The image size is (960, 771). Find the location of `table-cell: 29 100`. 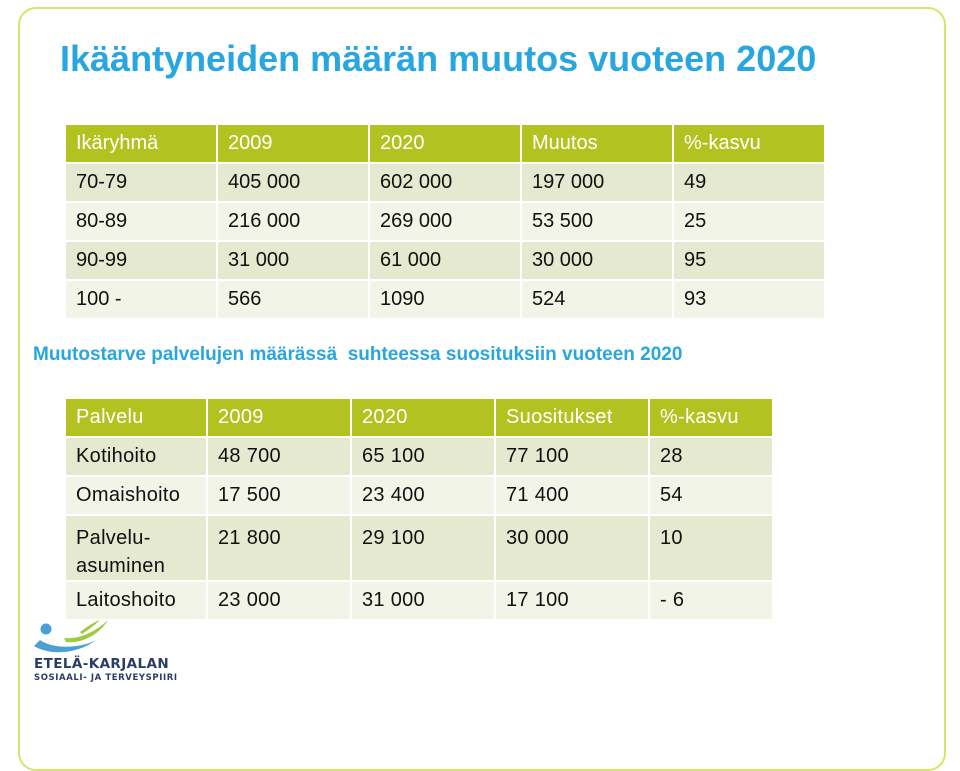

table-cell: 29 100 is located at coordinates (423, 548).